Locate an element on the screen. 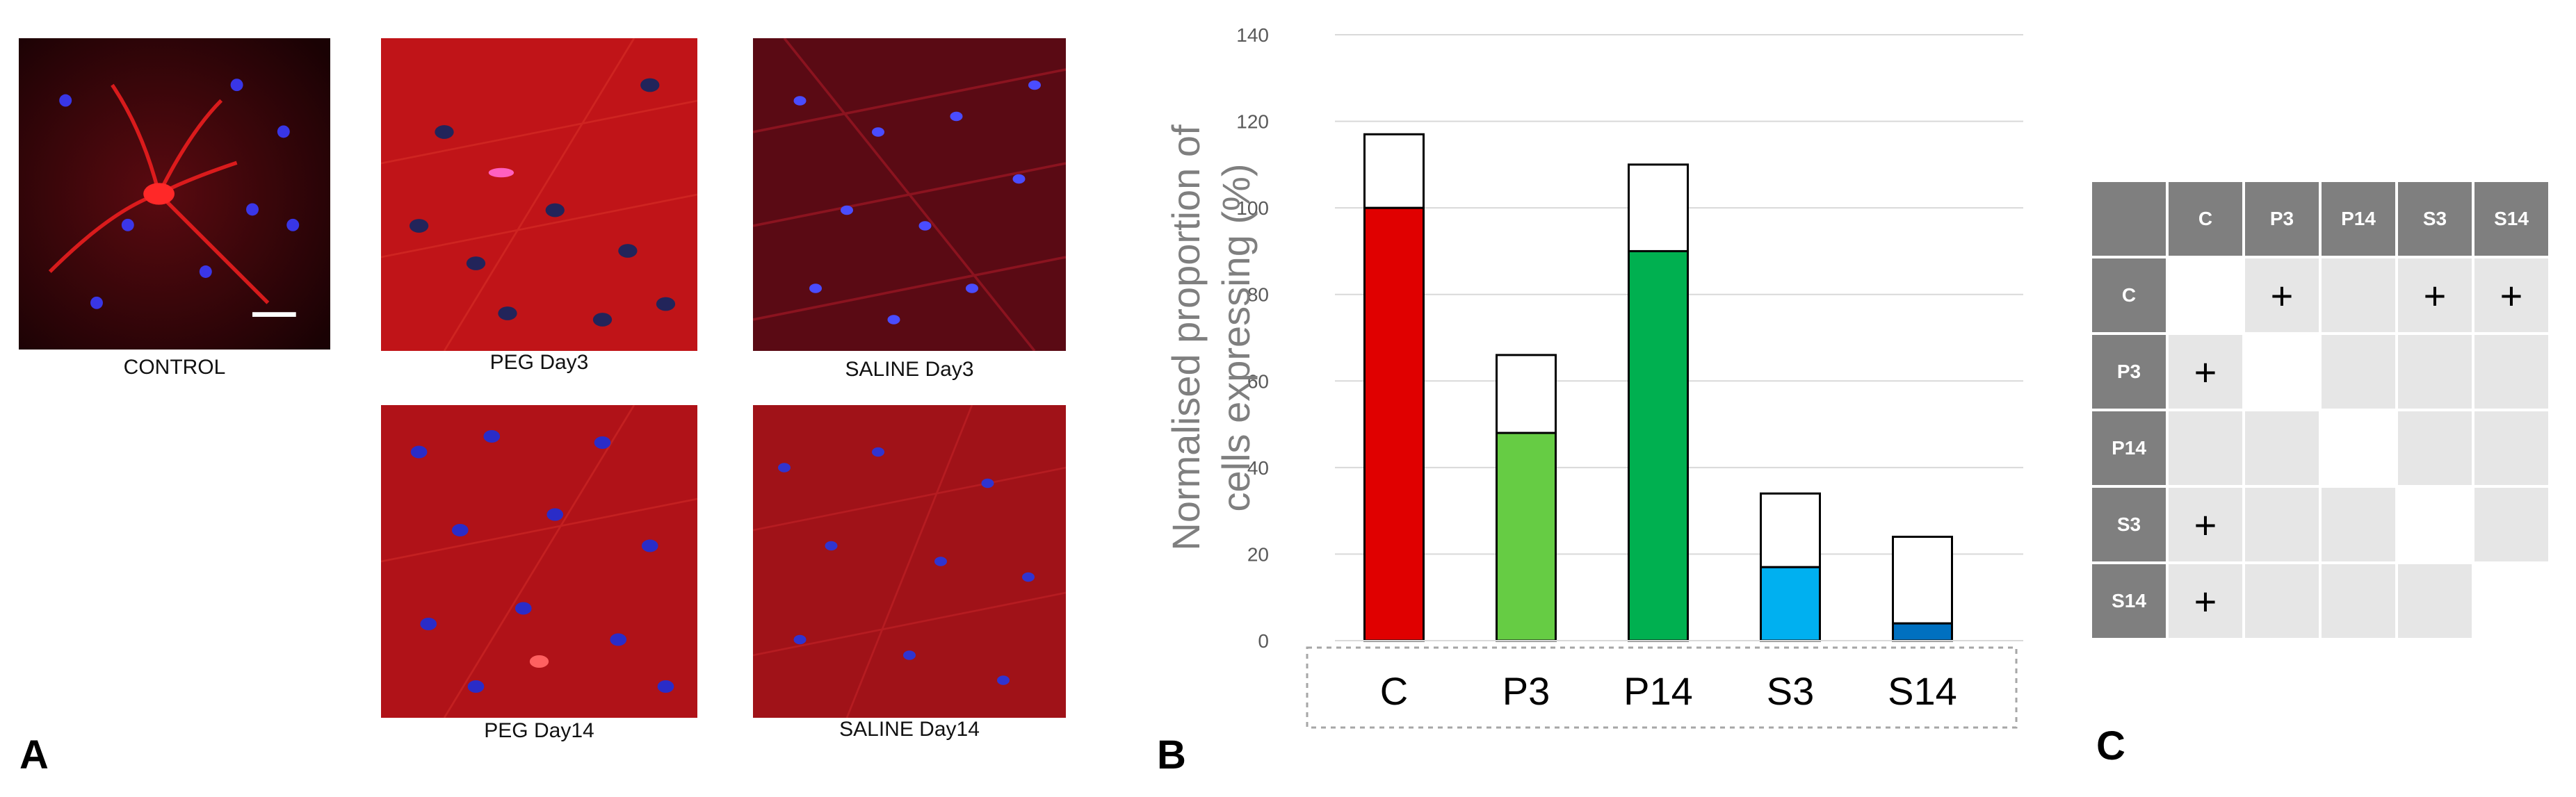 The height and width of the screenshot is (797, 2576). x-tick-label: S3 is located at coordinates (1791, 691).